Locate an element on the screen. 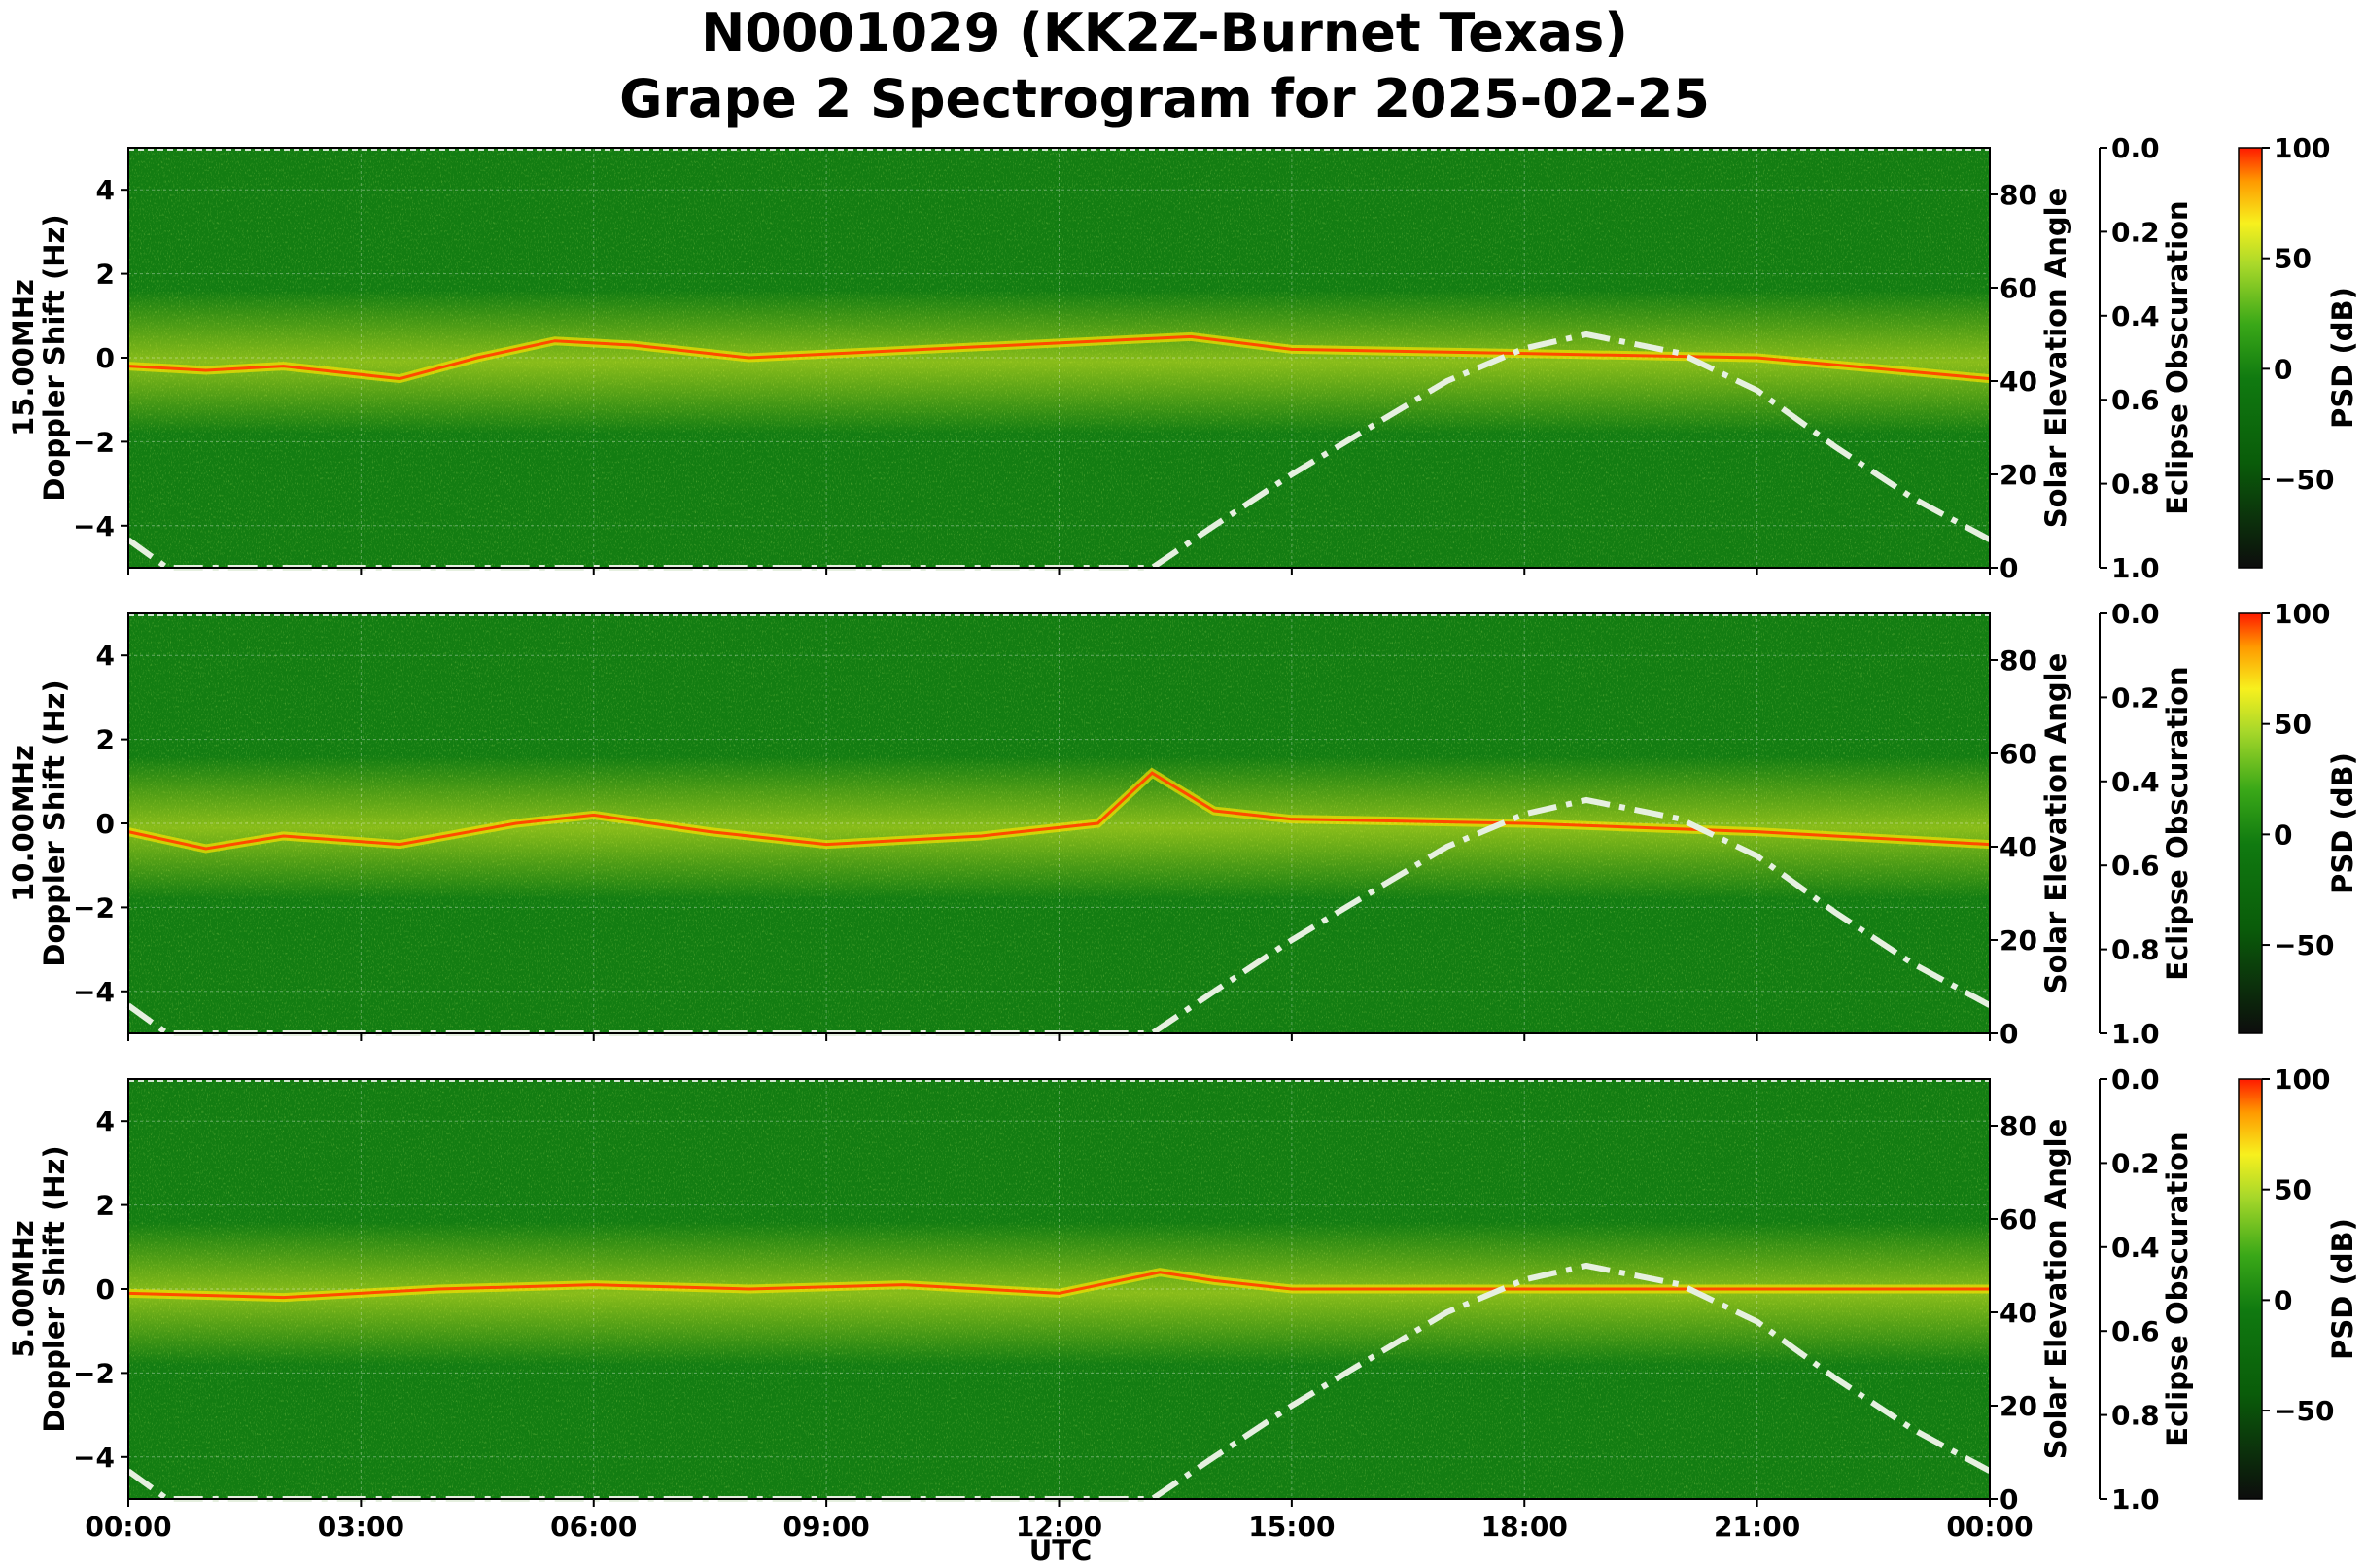  x-axis-label: UTC is located at coordinates (1061, 1550).